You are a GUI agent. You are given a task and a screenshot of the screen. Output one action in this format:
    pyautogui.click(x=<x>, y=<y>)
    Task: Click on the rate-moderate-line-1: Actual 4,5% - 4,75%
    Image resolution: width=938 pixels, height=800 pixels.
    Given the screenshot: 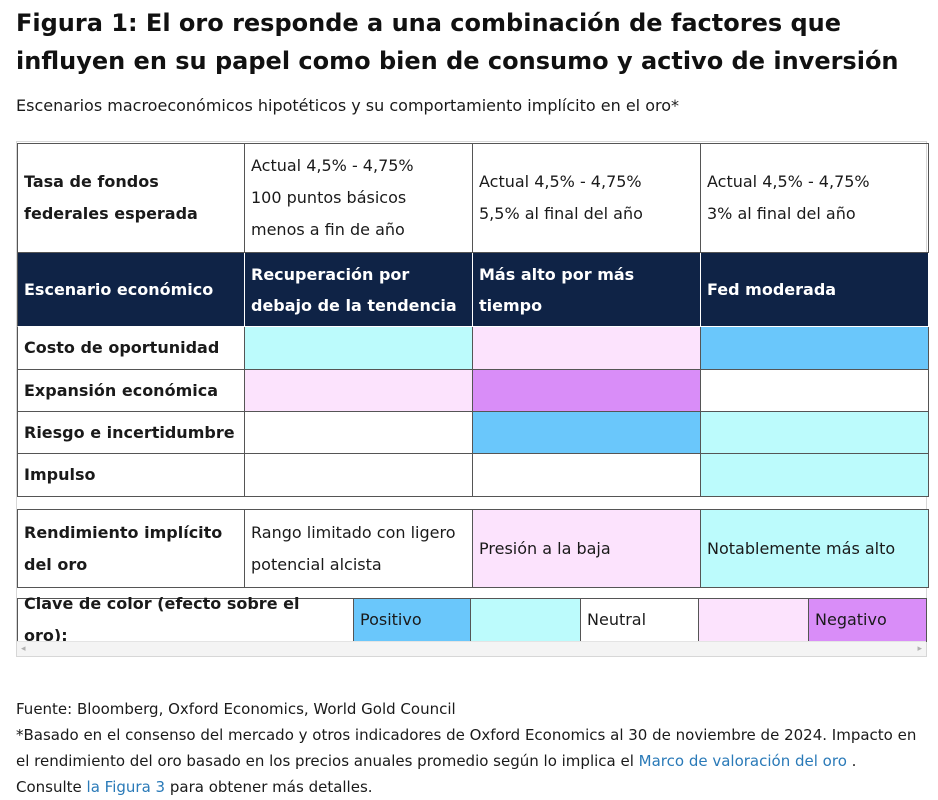 What is the action you would take?
    pyautogui.click(x=788, y=181)
    